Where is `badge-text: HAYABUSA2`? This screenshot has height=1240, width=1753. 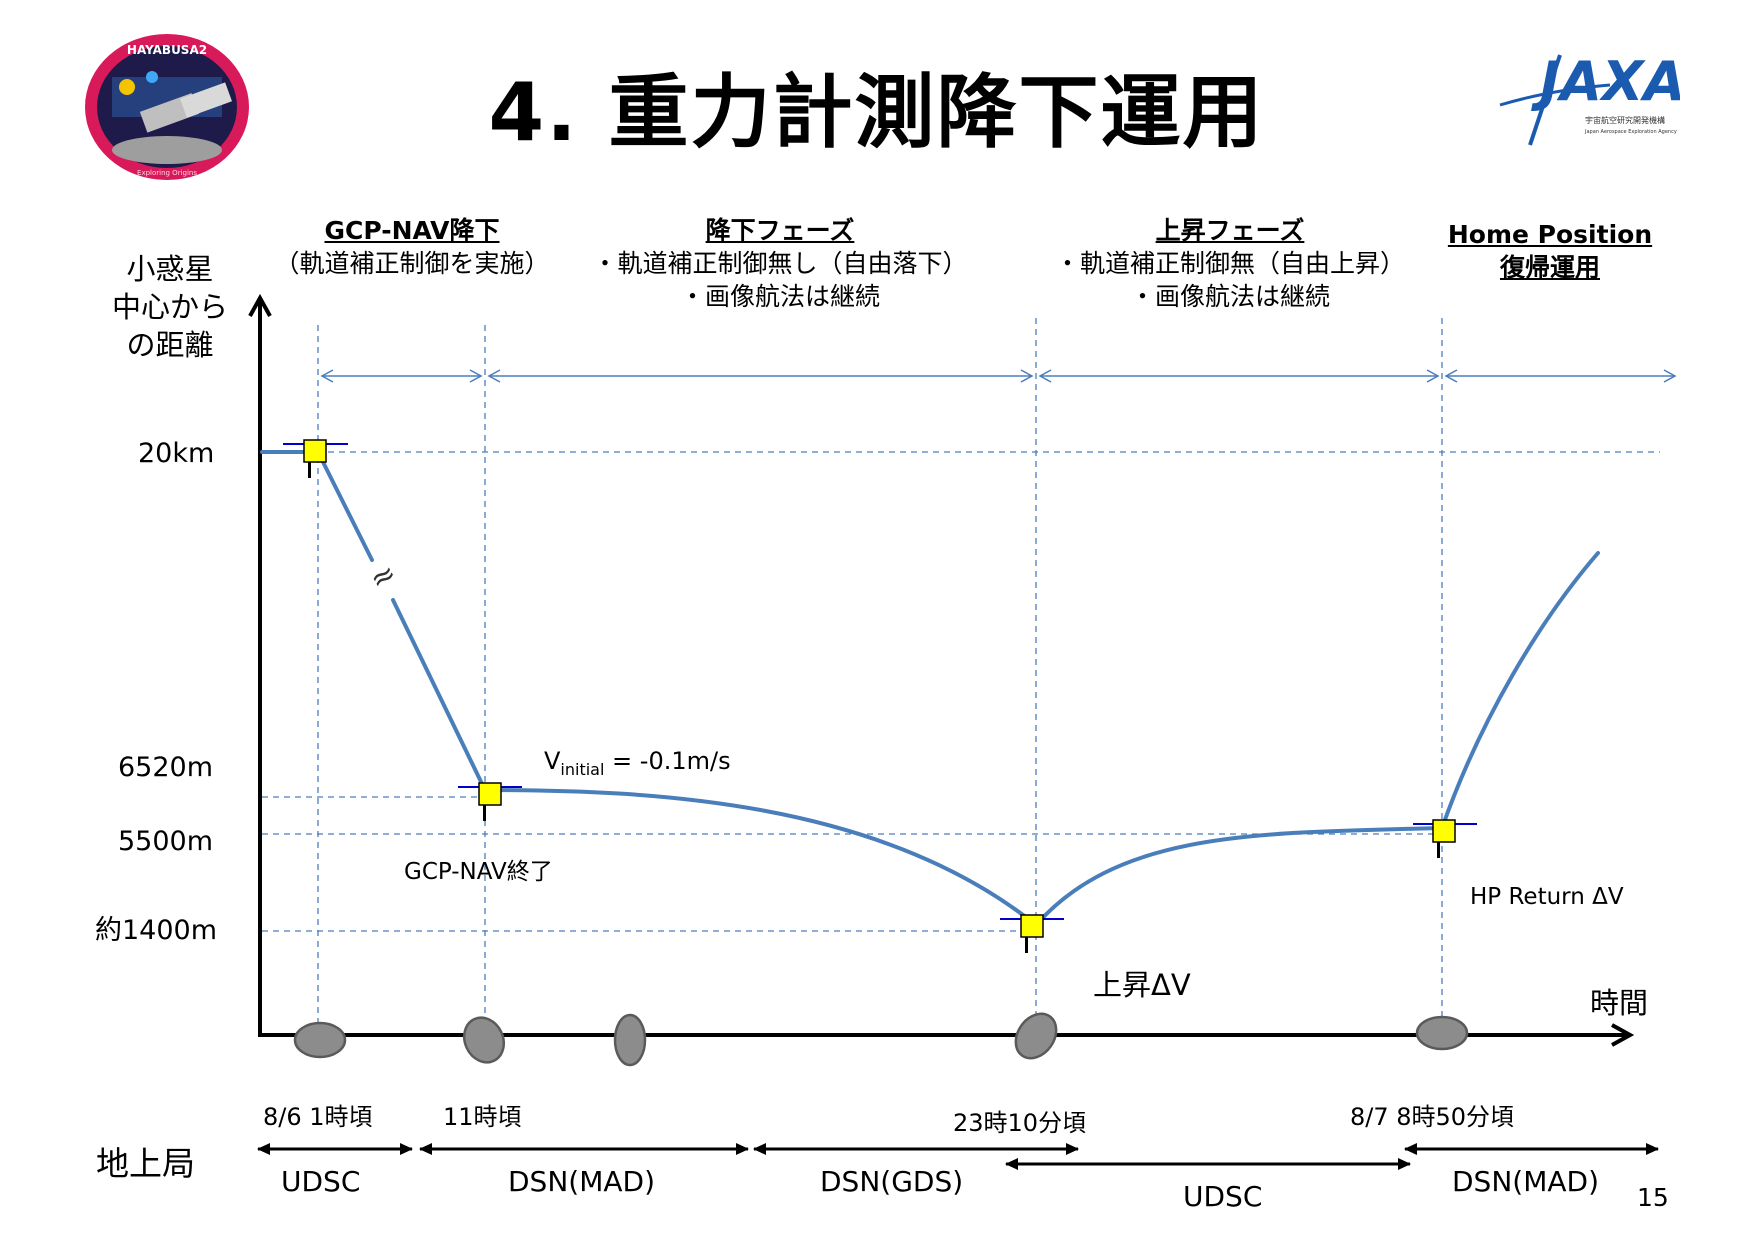
badge-text: HAYABUSA2 is located at coordinates (167, 50).